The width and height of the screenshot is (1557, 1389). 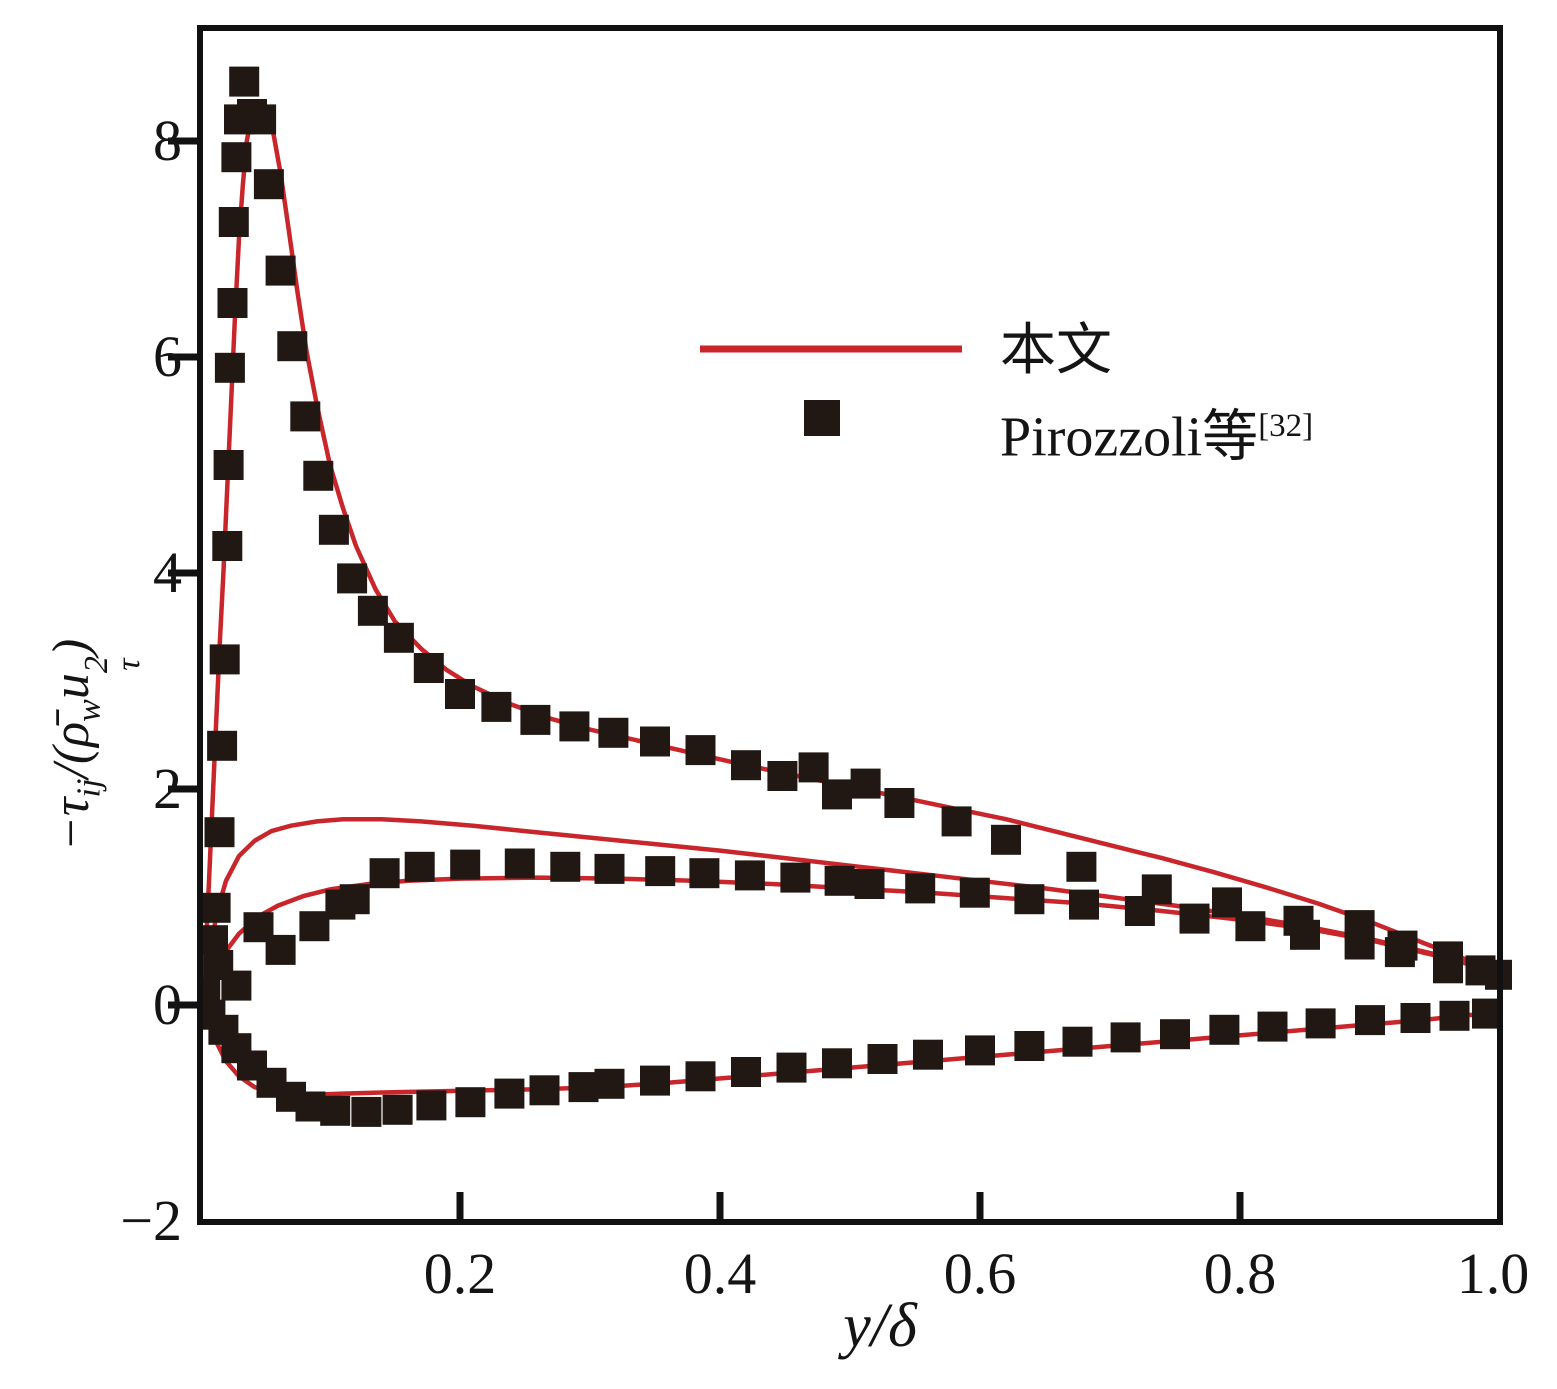 What do you see at coordinates (167, 788) in the screenshot?
I see `y-tick-label-2: 2` at bounding box center [167, 788].